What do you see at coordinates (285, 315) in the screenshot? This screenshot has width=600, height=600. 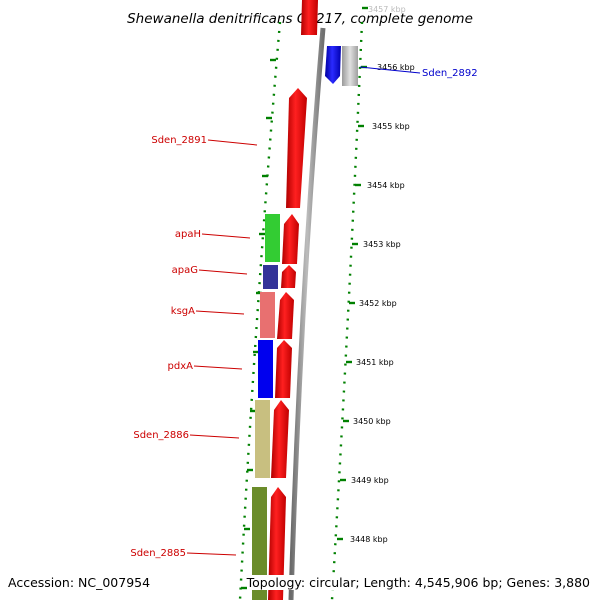 I see `cds-arrow-ksgA` at bounding box center [285, 315].